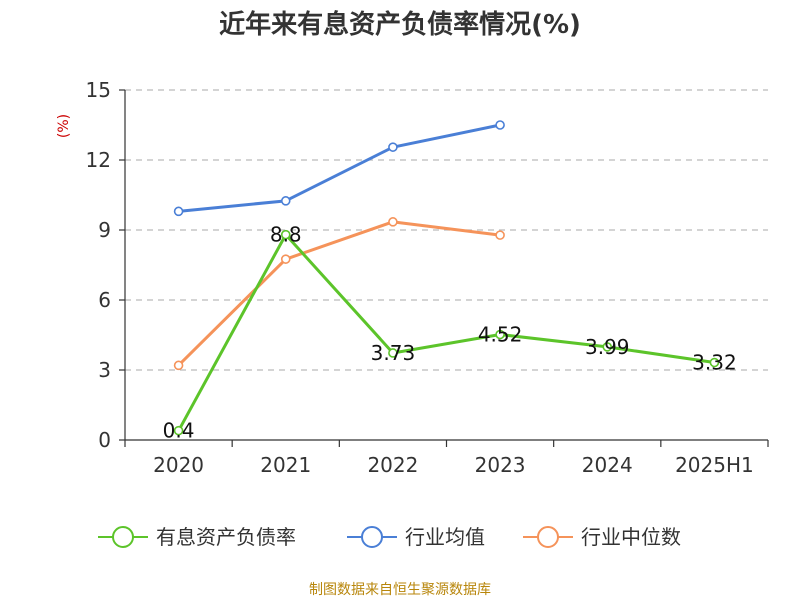  Describe the element at coordinates (607, 465) in the screenshot. I see `x-tick-label: 2024` at that location.